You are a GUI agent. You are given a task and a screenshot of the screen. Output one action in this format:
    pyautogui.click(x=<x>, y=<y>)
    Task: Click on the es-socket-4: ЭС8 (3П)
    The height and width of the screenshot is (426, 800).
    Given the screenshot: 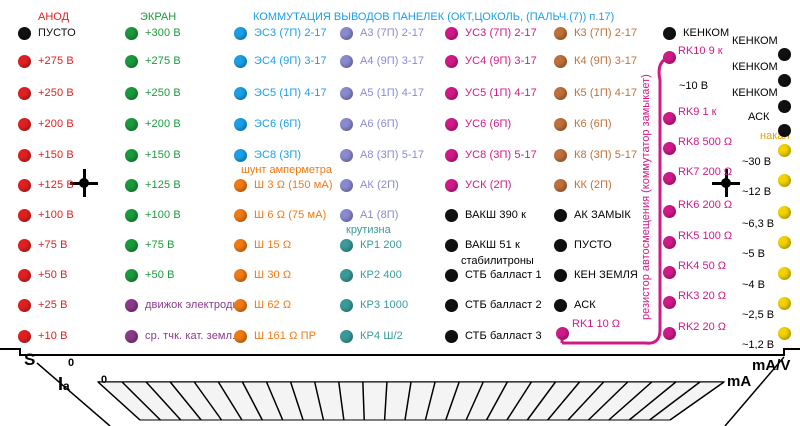 What is the action you would take?
    pyautogui.click(x=267, y=155)
    